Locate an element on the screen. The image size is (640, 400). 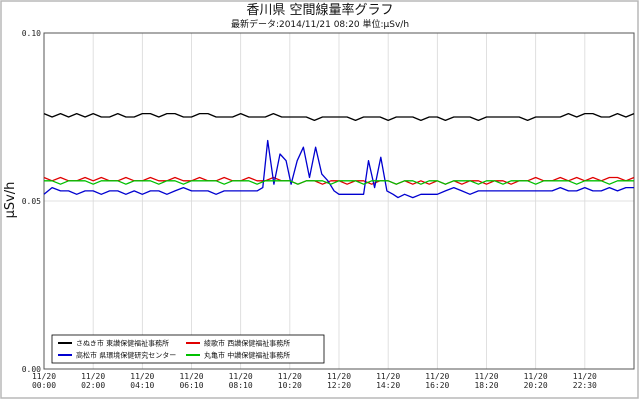
x-tick-label-time: 18:20 is located at coordinates (486, 385).